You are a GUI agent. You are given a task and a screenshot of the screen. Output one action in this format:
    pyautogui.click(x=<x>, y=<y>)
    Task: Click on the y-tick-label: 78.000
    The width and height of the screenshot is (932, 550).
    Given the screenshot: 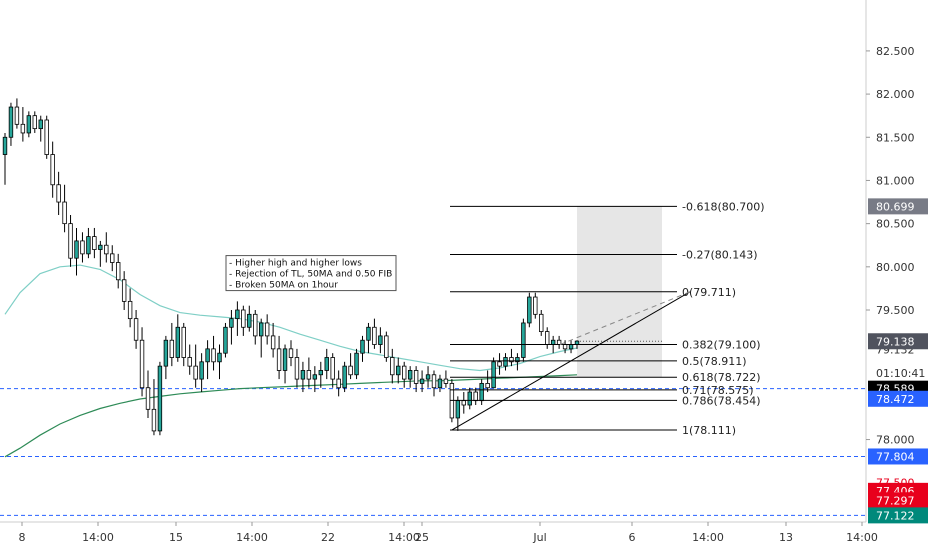 What is the action you would take?
    pyautogui.click(x=895, y=440)
    